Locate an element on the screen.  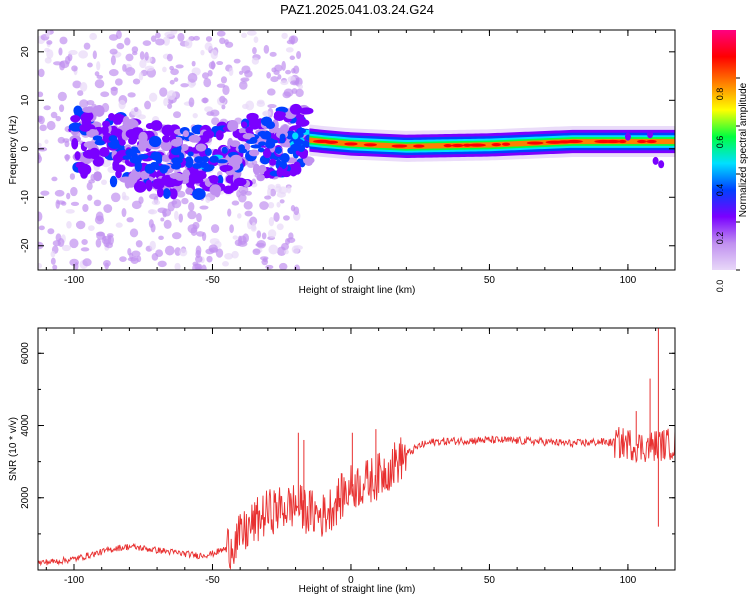
colorbar-label: Normalized spectral amplitude is located at coordinates (743, 149).